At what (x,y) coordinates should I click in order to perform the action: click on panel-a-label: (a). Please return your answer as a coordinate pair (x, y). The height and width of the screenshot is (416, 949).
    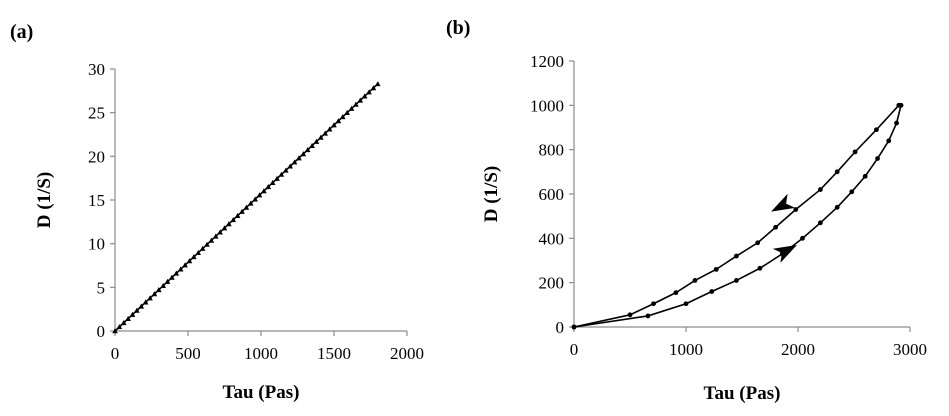
    Looking at the image, I should click on (21, 32).